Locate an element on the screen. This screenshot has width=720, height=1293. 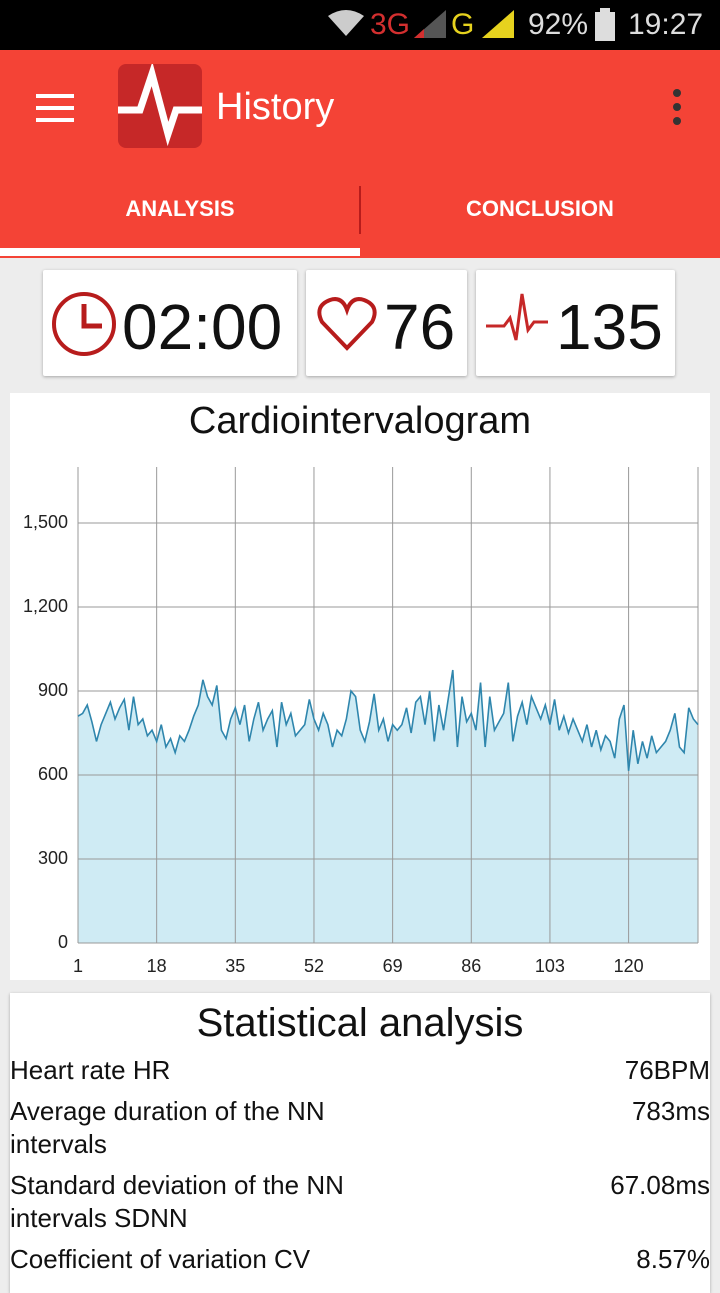
y-tick-label: 600 is located at coordinates (53, 774).